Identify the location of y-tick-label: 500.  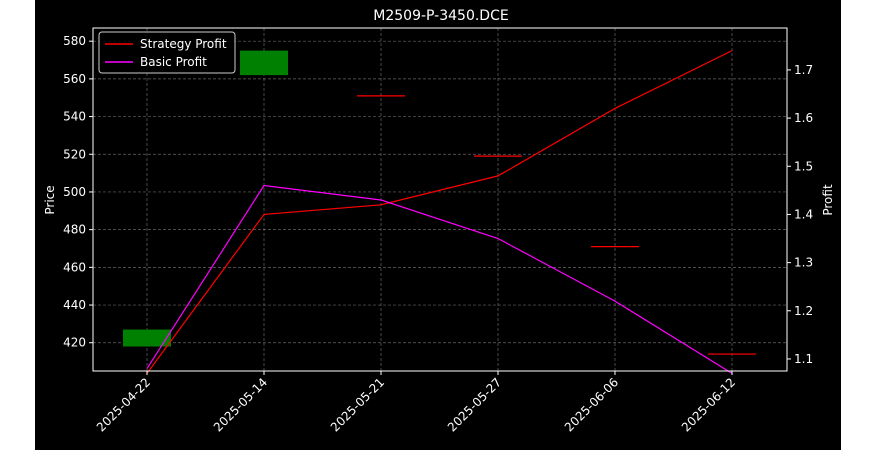
(74, 192).